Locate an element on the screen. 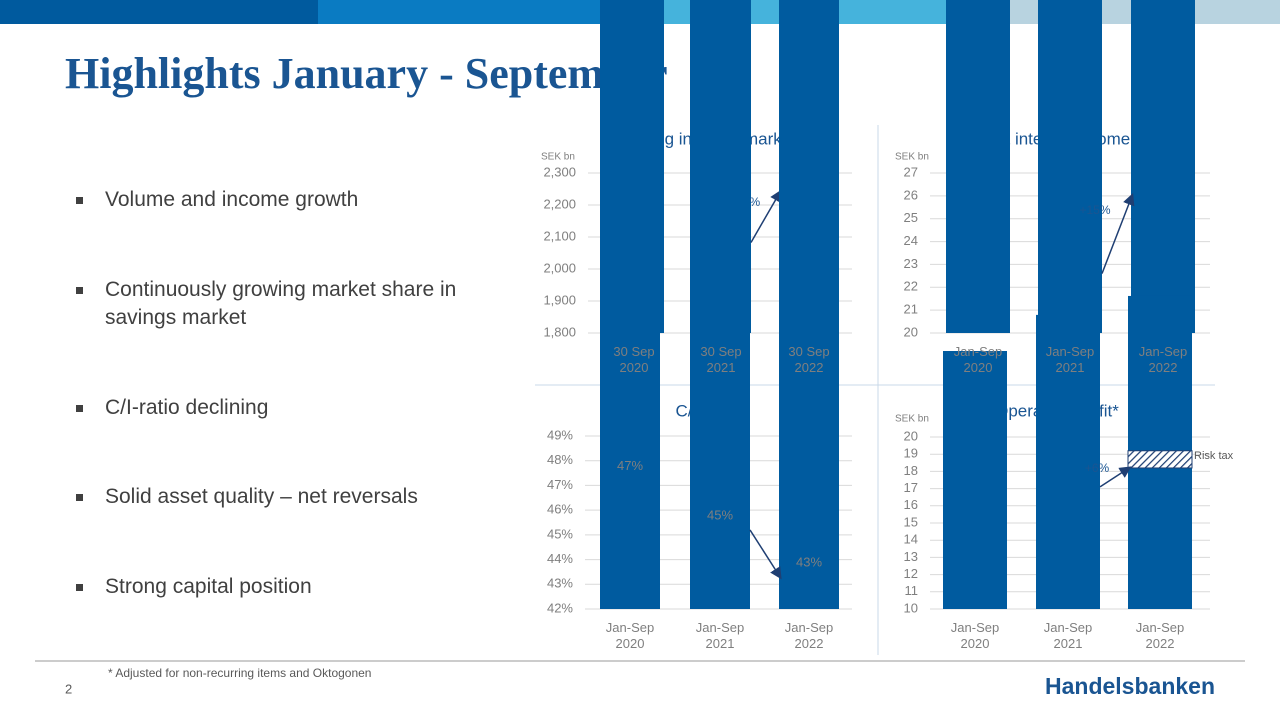  y-tick-label: 12 is located at coordinates (911, 573).